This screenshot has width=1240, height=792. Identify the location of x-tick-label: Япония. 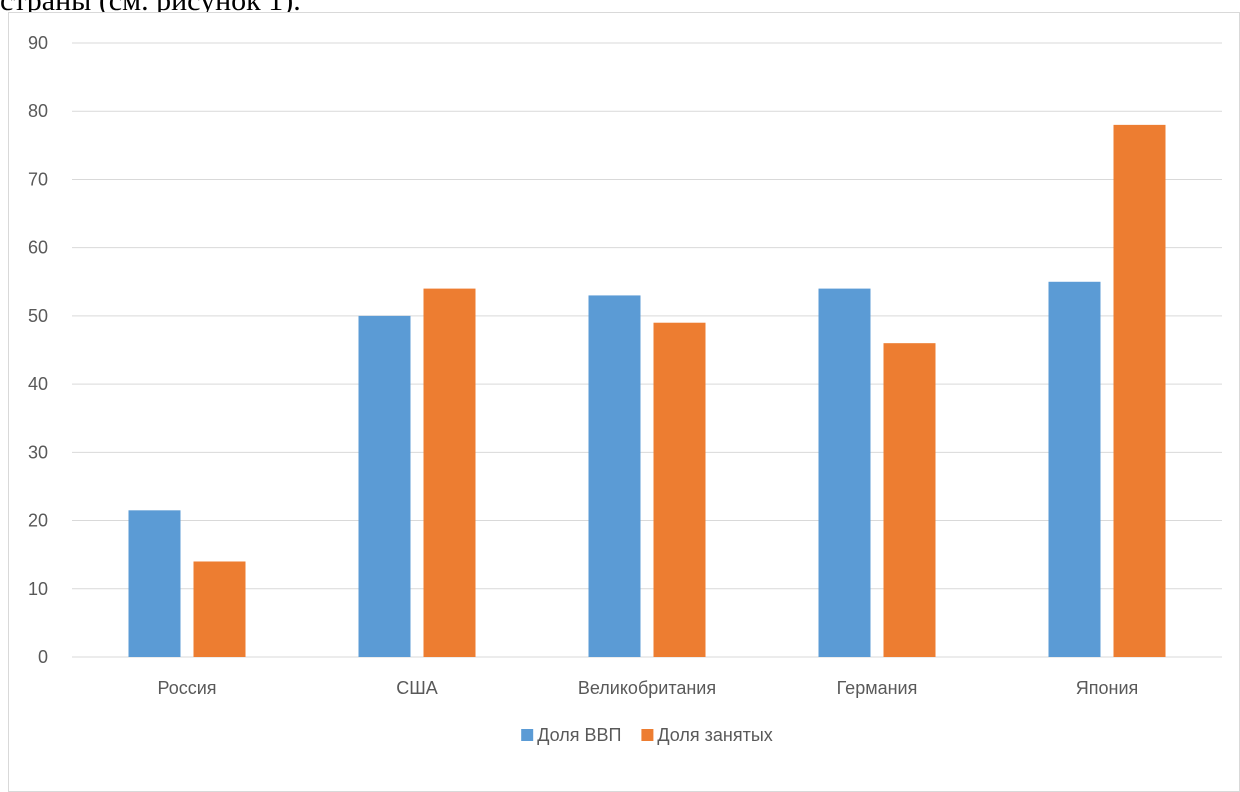
(1107, 688).